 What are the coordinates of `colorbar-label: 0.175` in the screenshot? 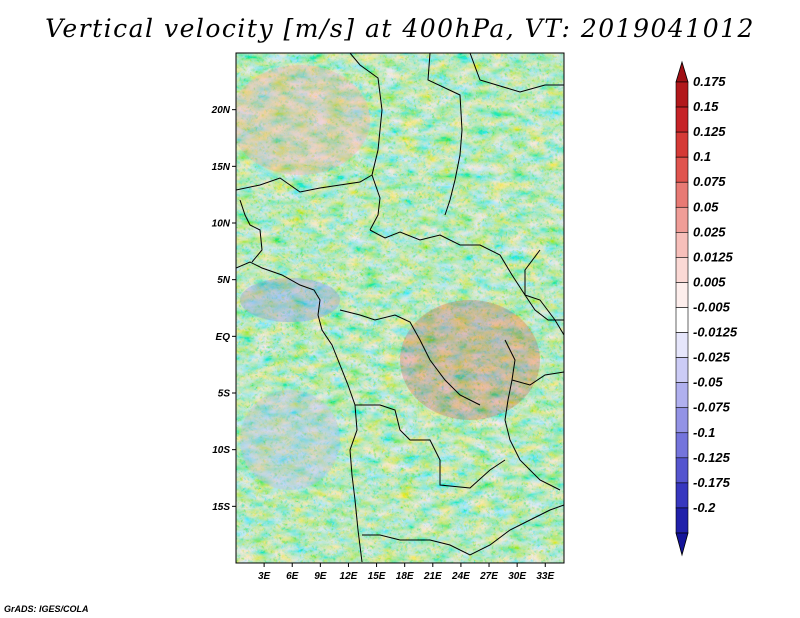 It's located at (709, 81).